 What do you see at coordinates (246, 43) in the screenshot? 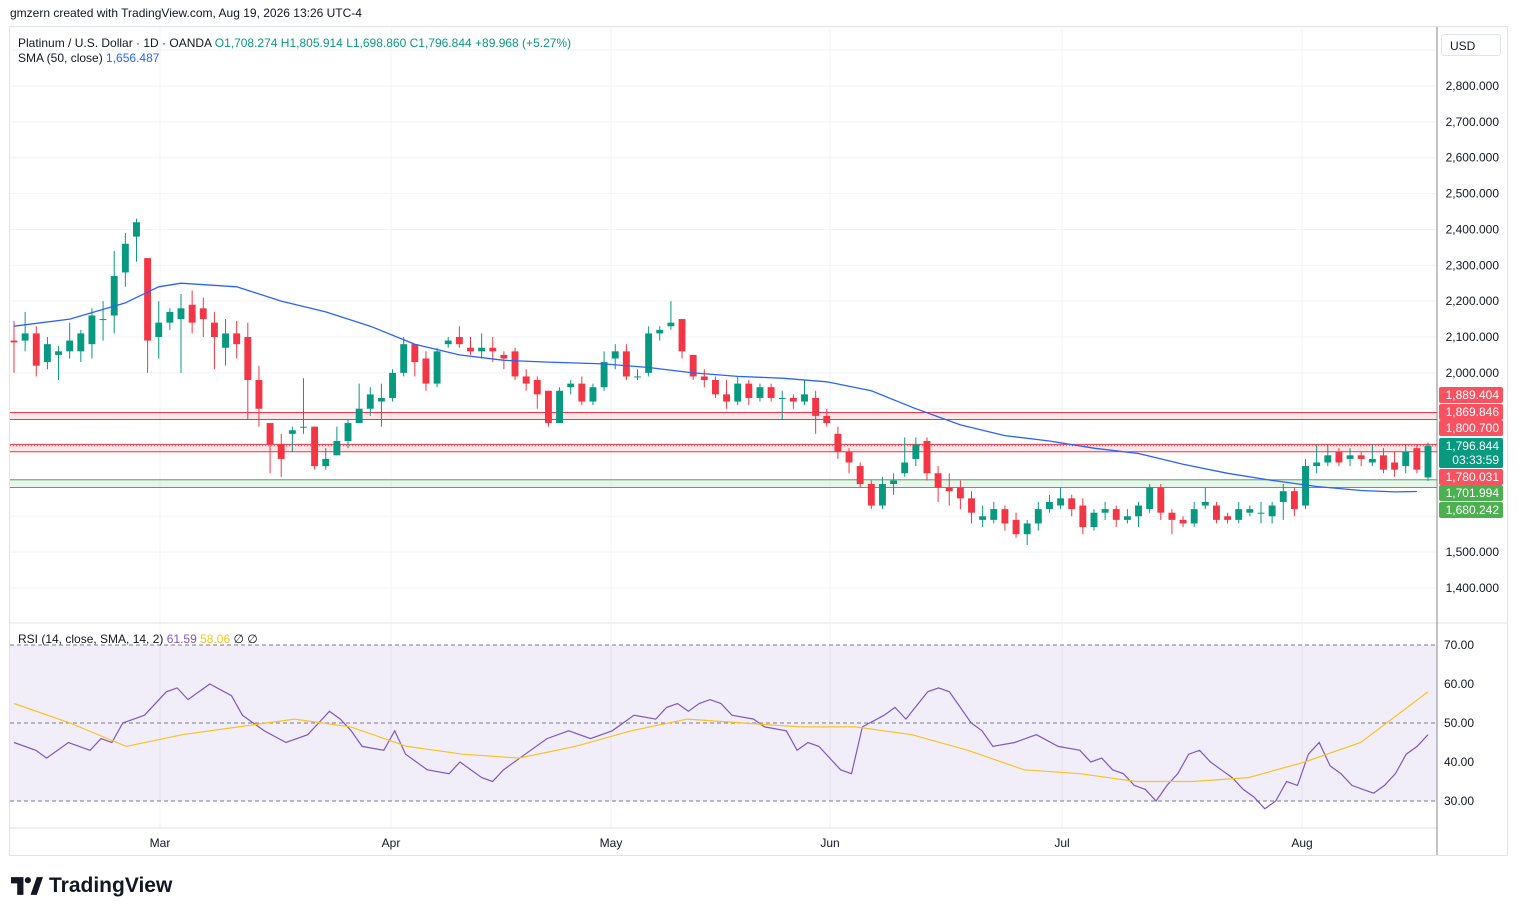
I see `open-value: O1,708.274` at bounding box center [246, 43].